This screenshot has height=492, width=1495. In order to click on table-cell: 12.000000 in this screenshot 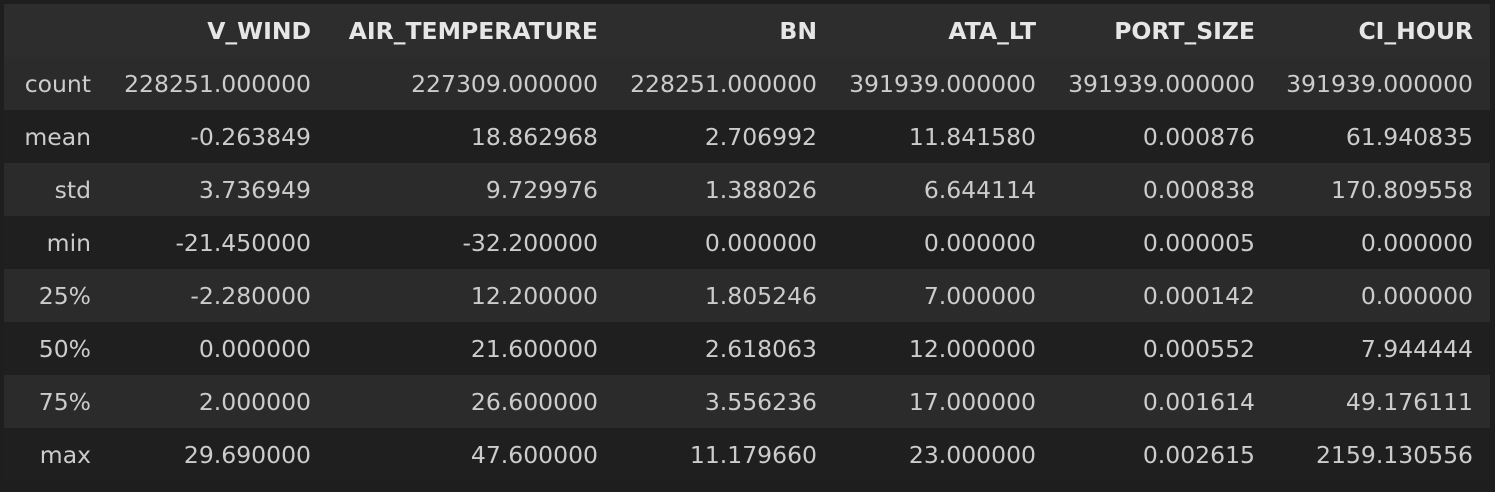, I will do `click(943, 348)`.